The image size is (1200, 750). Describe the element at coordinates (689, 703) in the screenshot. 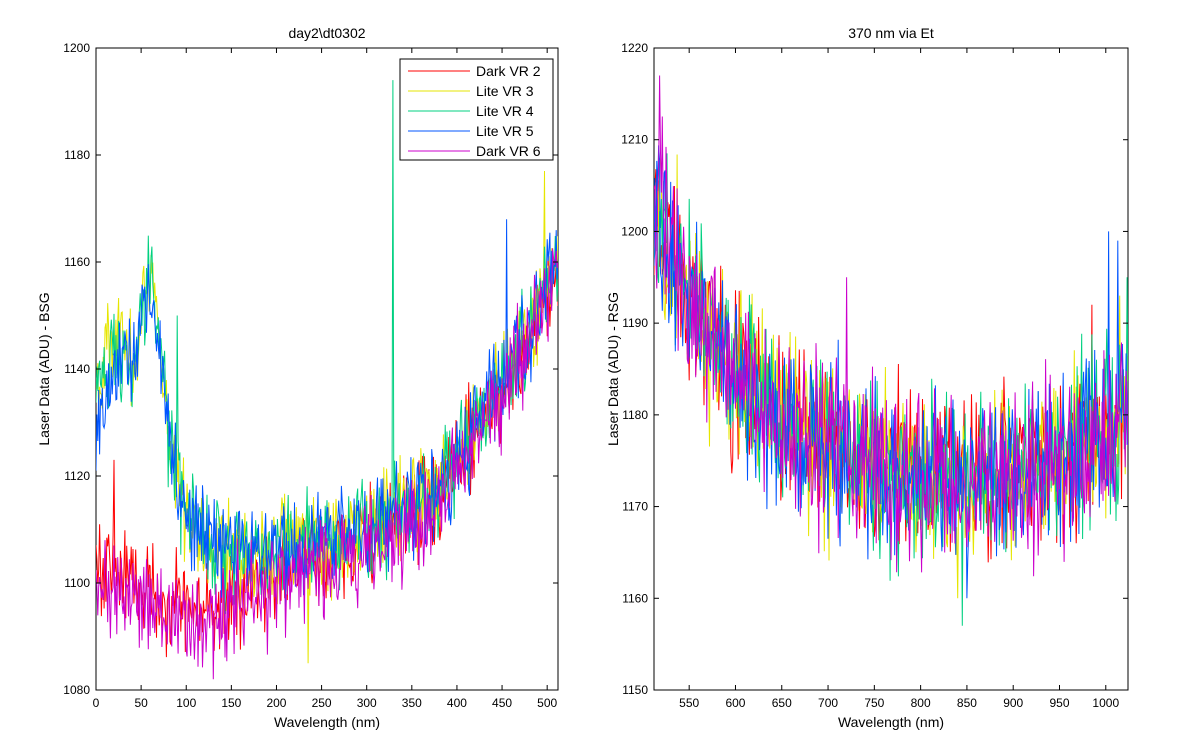

I see `x-tick-label: 550` at that location.